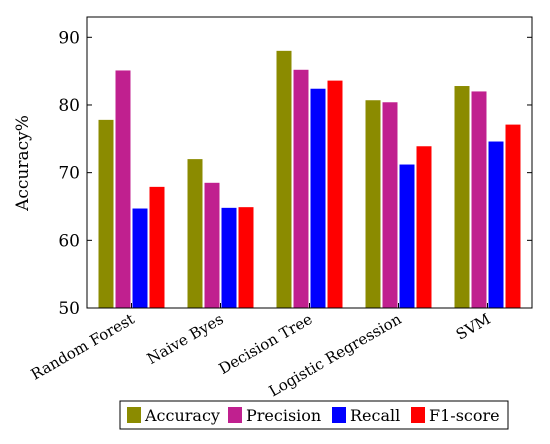 The height and width of the screenshot is (444, 550). I want to click on x-category-label: Random Forest, so click(83, 347).